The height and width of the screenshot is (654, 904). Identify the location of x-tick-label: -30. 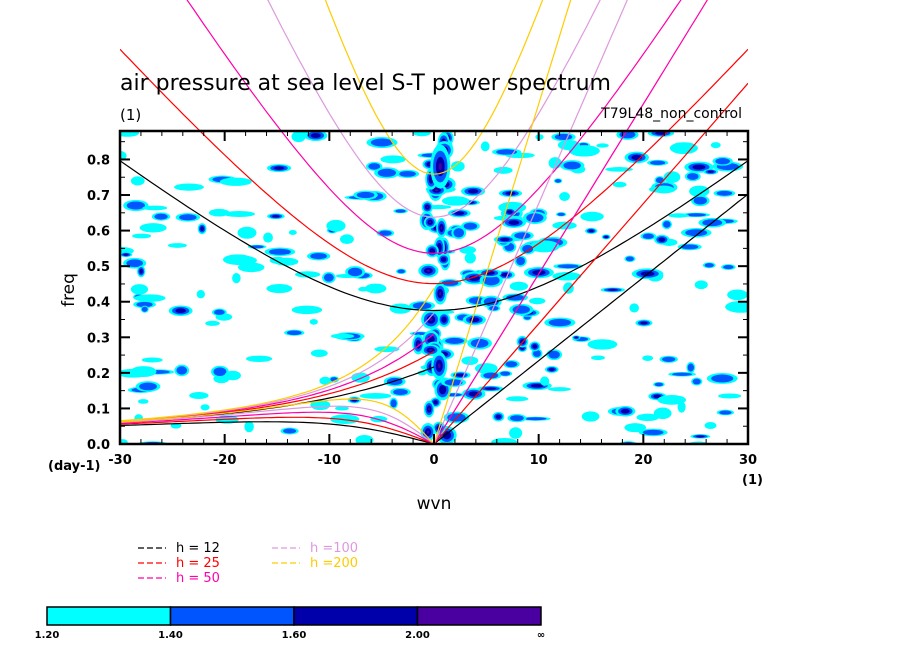
(120, 460).